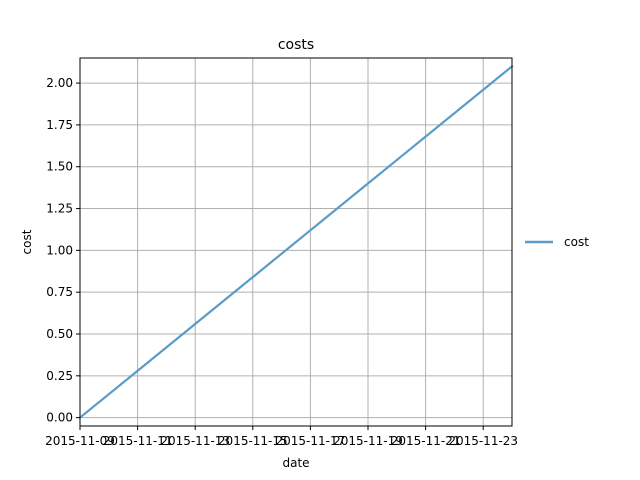 The height and width of the screenshot is (480, 640). What do you see at coordinates (59, 209) in the screenshot?
I see `y-tick-label: 1.25` at bounding box center [59, 209].